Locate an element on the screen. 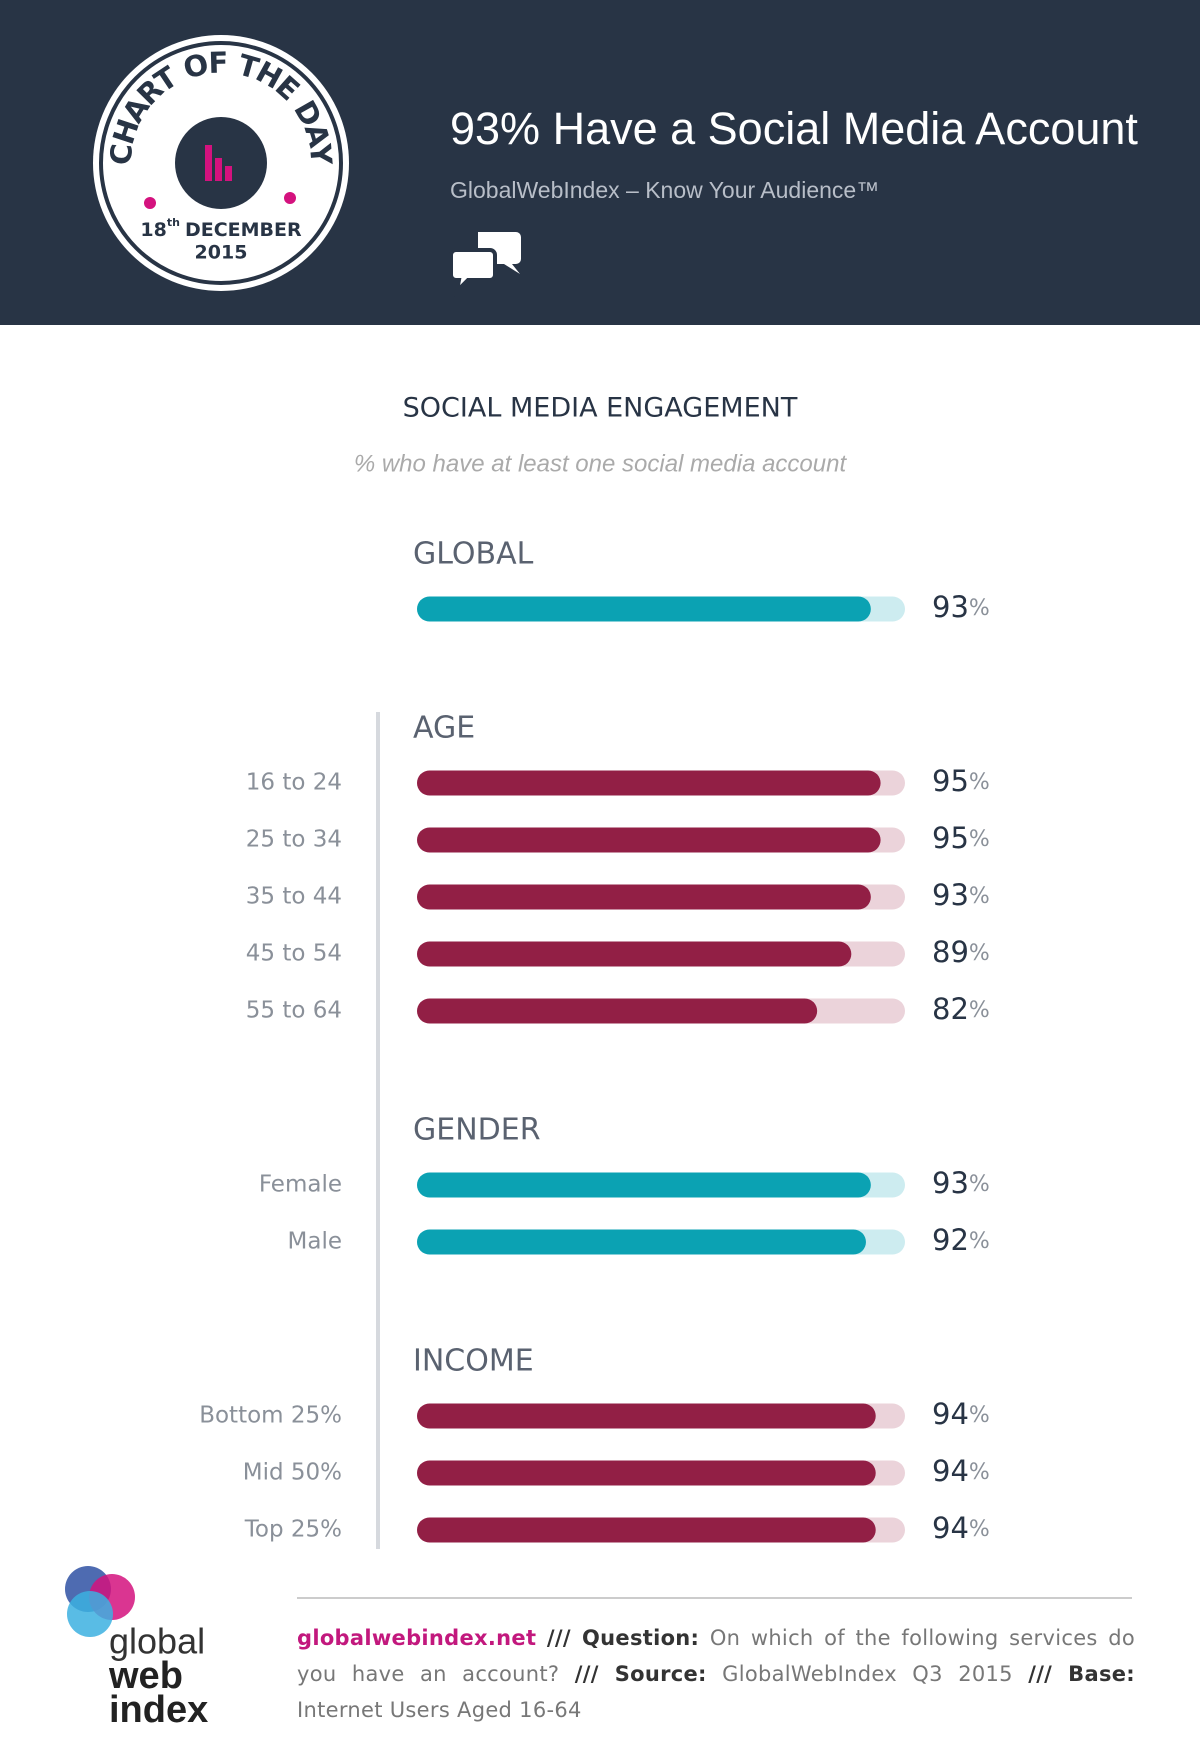 This screenshot has width=1200, height=1757. value-number: 89 is located at coordinates (950, 952).